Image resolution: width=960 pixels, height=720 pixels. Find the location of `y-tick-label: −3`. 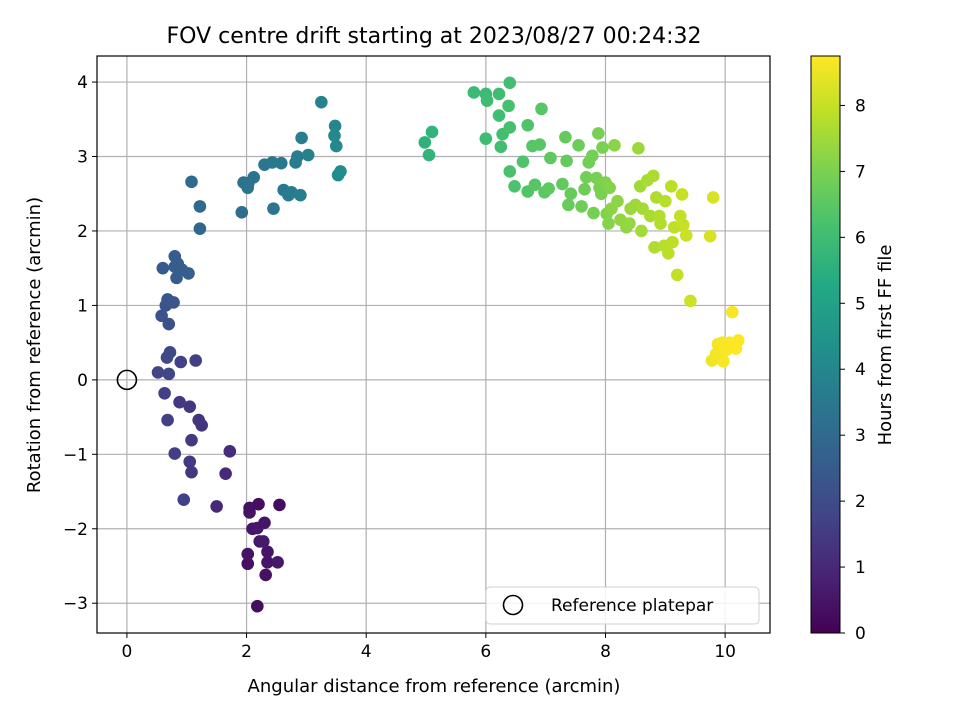

y-tick-label: −3 is located at coordinates (75, 604).